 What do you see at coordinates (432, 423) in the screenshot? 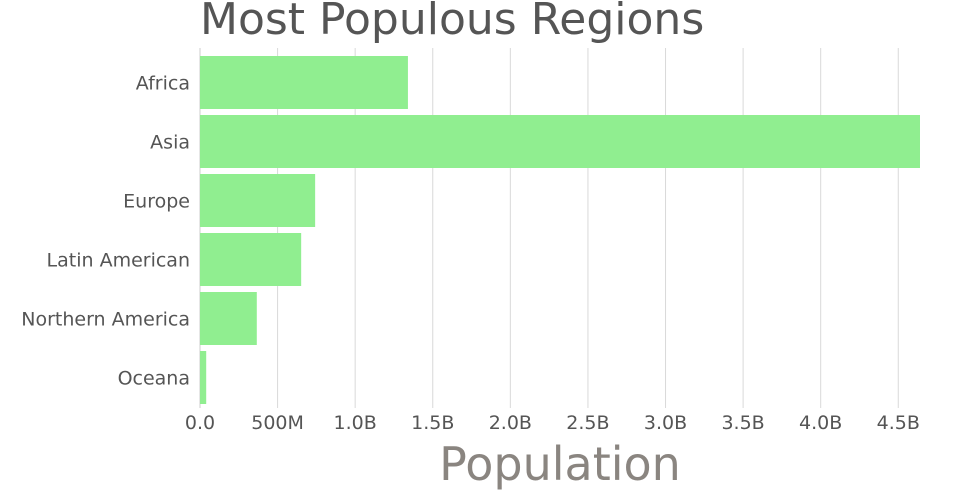
I see `x-tick-label: 1.5B` at bounding box center [432, 423].